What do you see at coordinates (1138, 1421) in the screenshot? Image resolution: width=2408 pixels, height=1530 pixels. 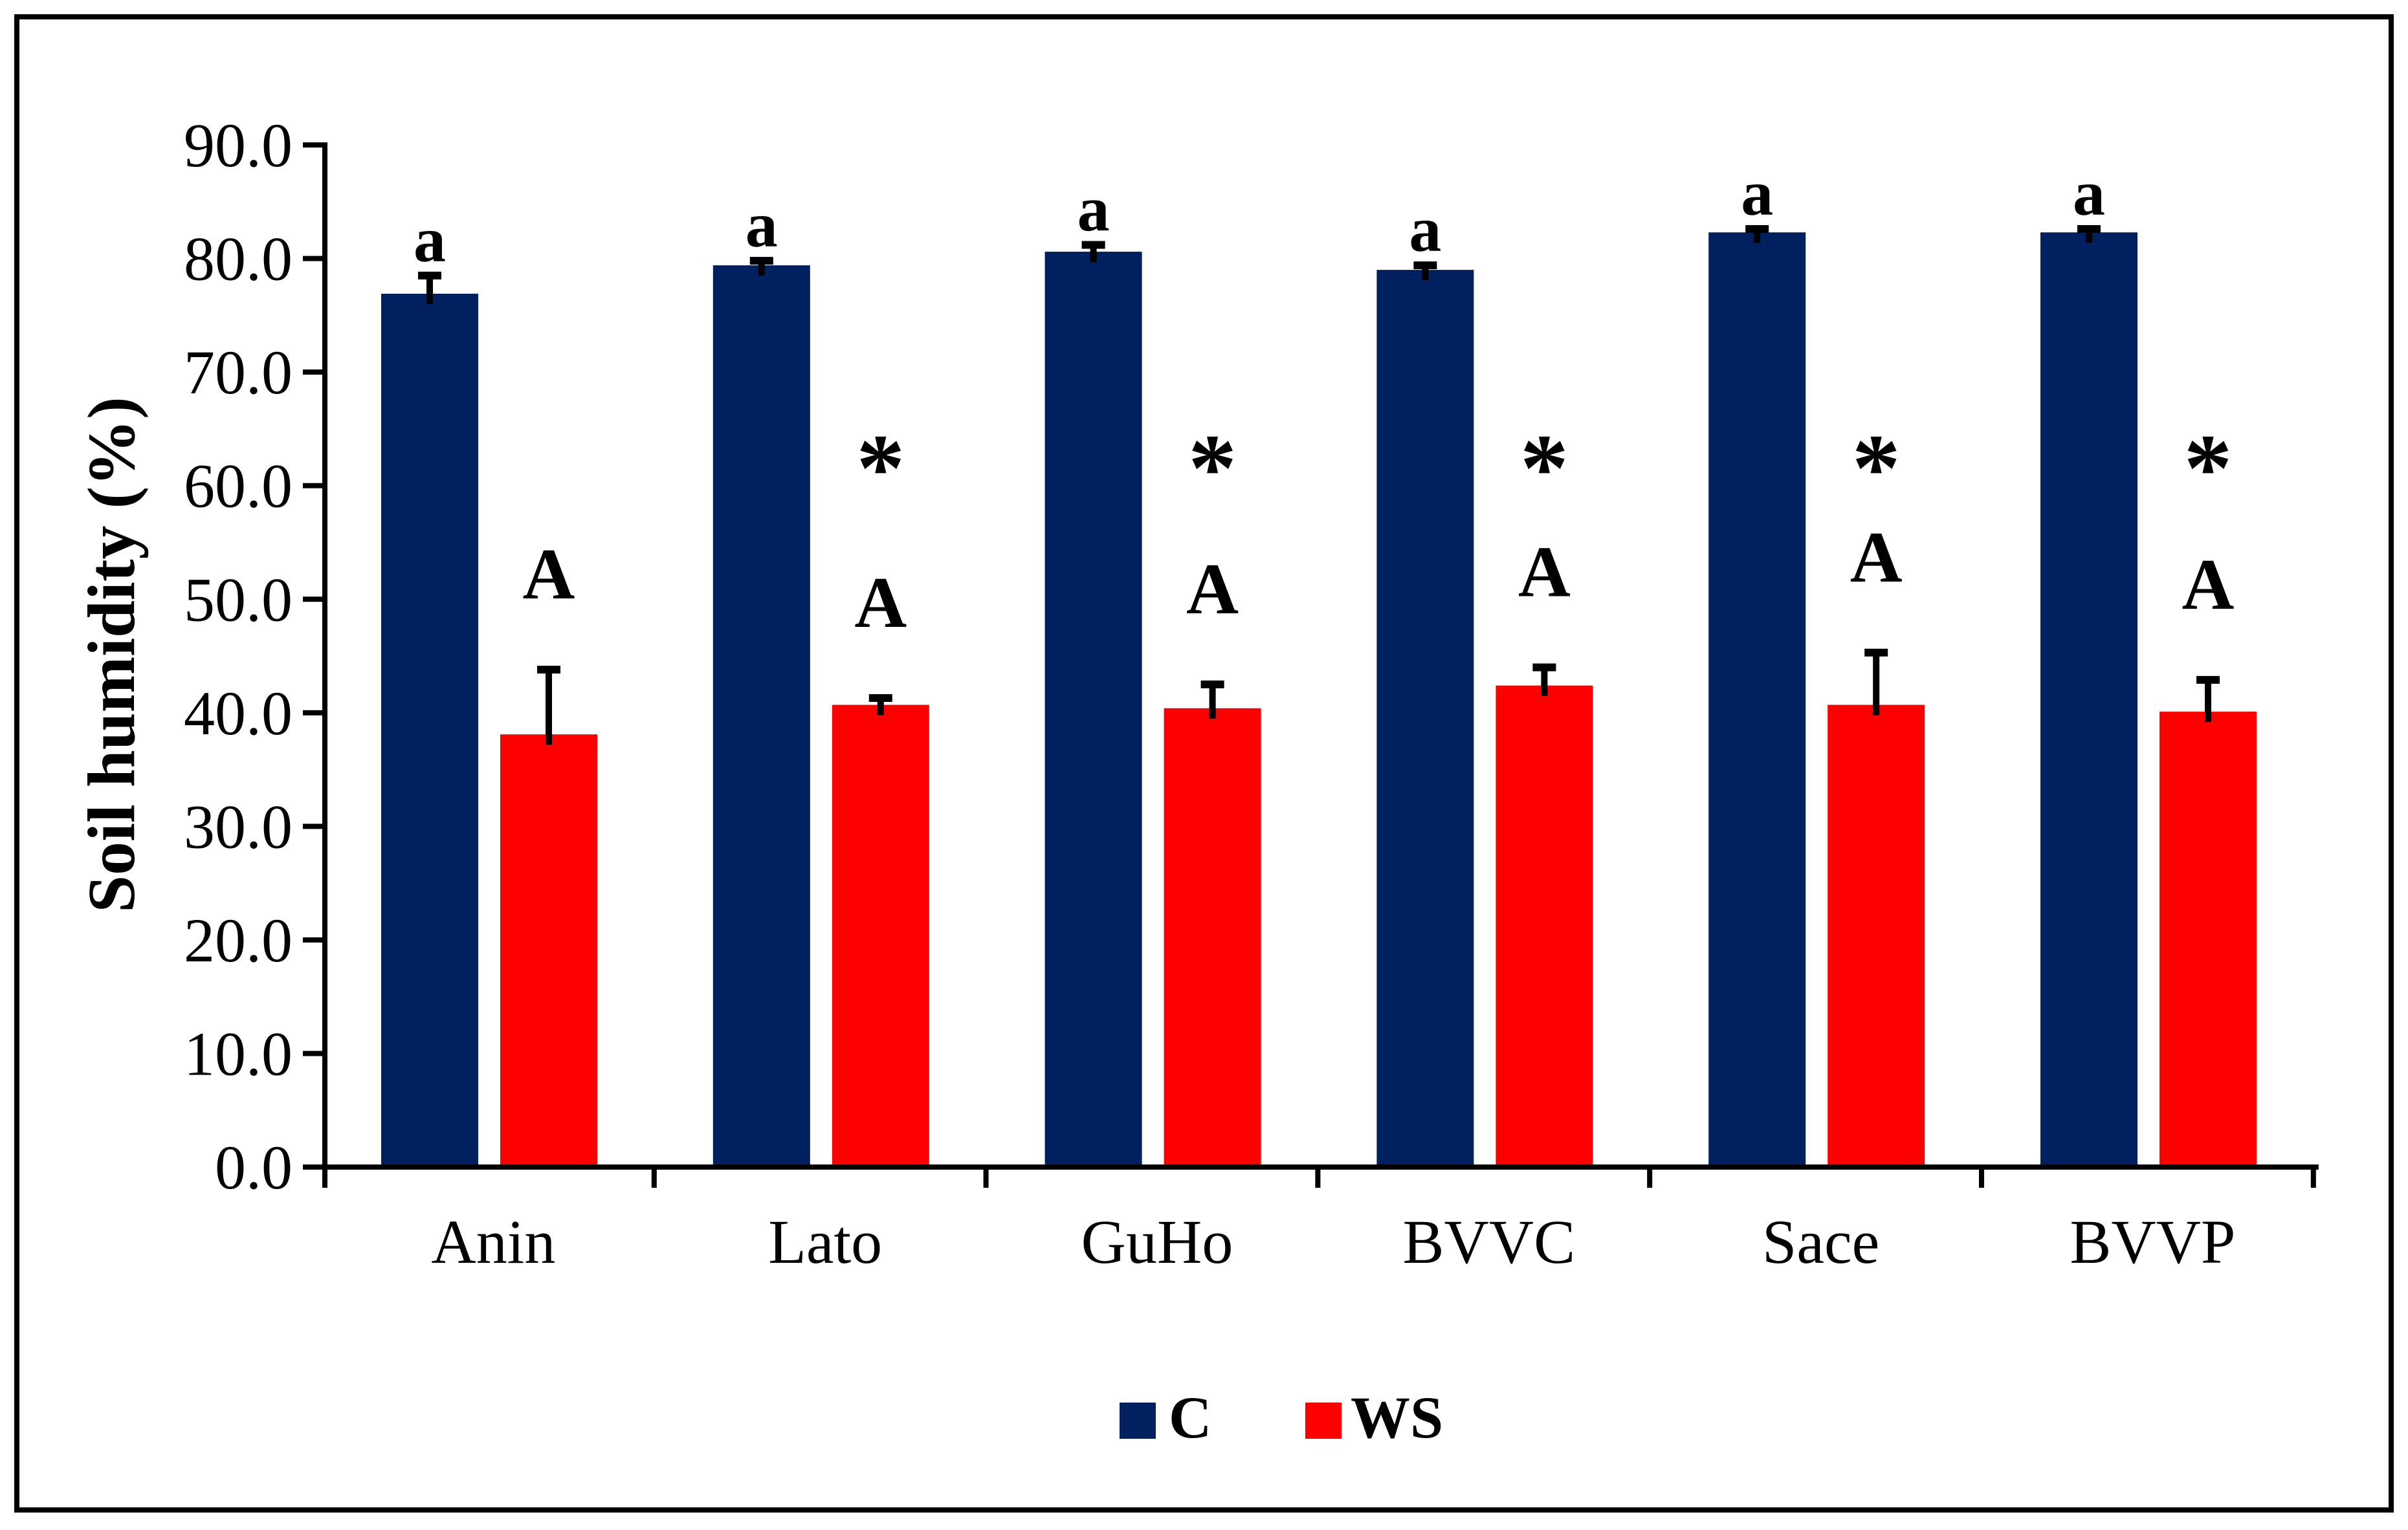 I see `legend-swatch-c` at bounding box center [1138, 1421].